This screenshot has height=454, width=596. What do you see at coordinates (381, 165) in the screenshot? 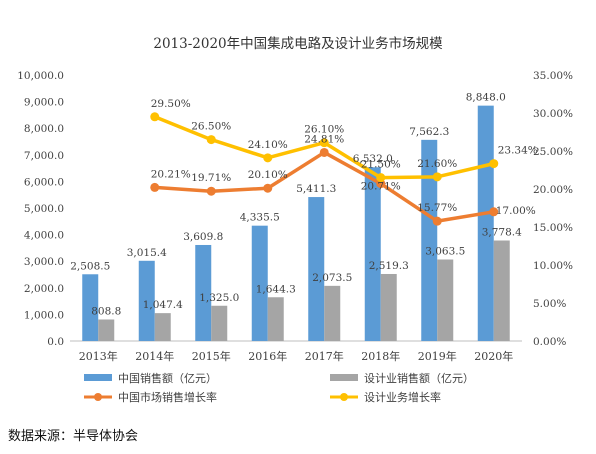
I see `line-data-label: 21.50%` at bounding box center [381, 165].